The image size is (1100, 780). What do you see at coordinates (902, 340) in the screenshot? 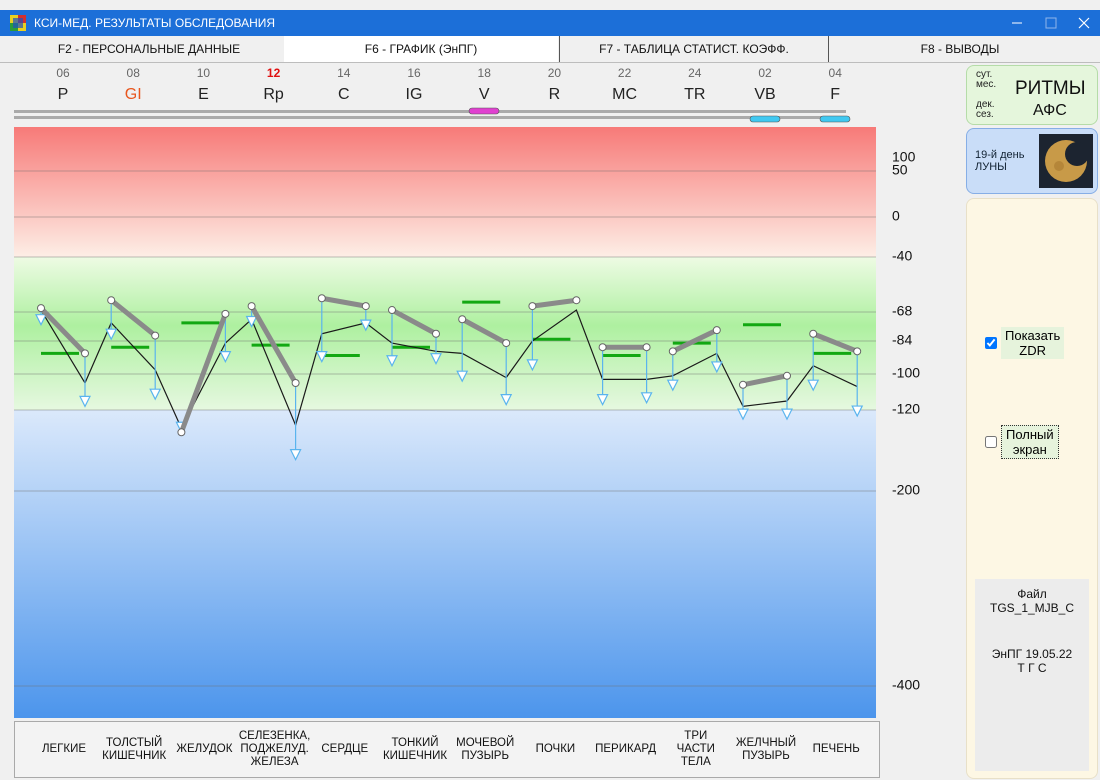
I see `y-tick-label: -84` at bounding box center [902, 340].